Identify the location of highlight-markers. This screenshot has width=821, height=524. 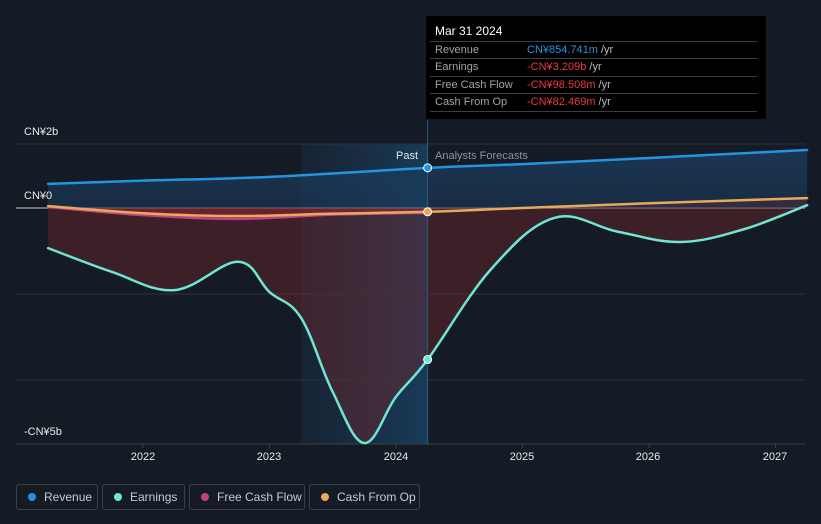
(428, 264).